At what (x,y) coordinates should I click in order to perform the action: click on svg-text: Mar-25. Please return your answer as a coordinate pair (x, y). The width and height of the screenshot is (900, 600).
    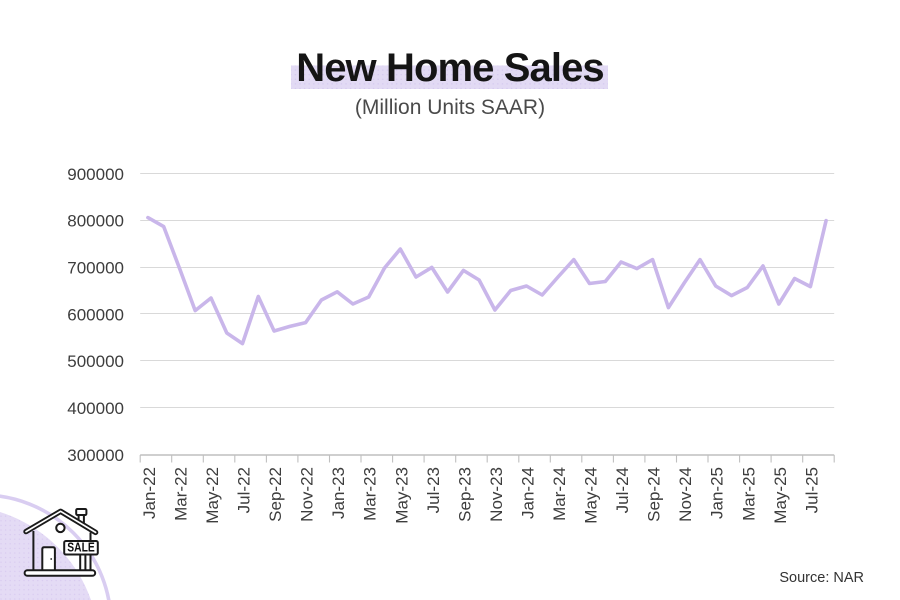
    Looking at the image, I should click on (748, 494).